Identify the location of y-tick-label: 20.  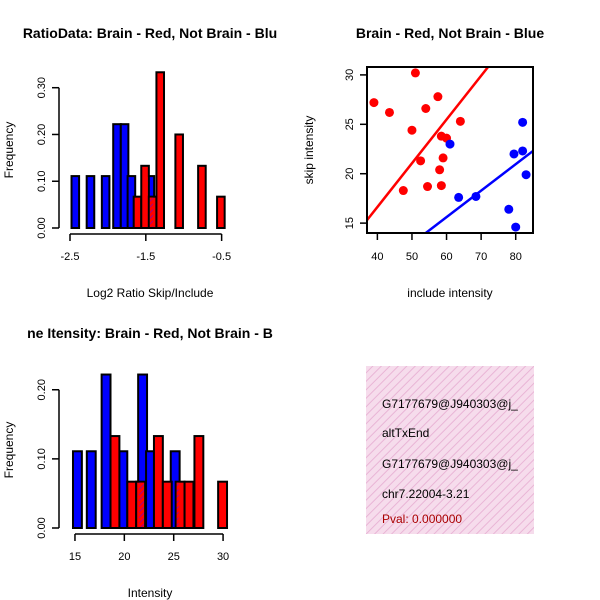
(350, 174).